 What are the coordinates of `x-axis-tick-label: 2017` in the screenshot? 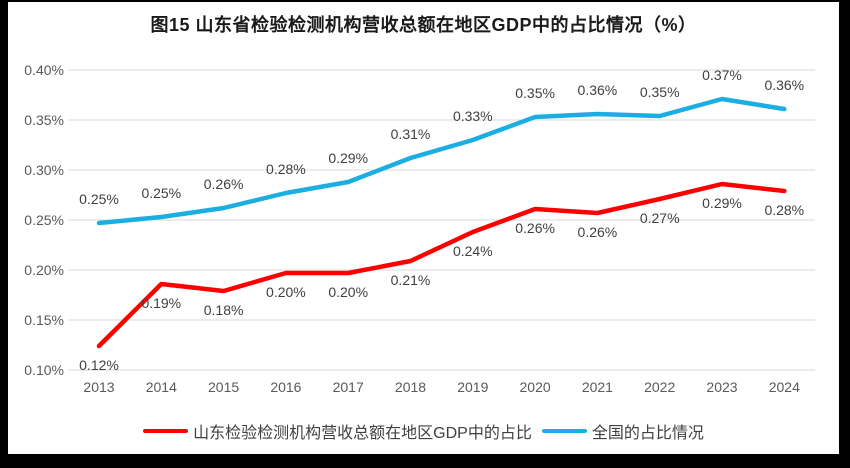 It's located at (348, 387).